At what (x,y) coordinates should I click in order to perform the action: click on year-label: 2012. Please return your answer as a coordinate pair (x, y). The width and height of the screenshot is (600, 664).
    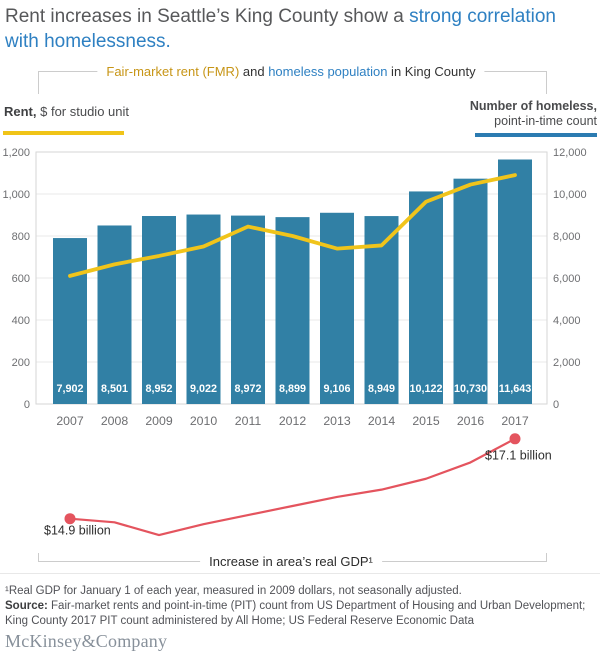
    Looking at the image, I should click on (293, 421).